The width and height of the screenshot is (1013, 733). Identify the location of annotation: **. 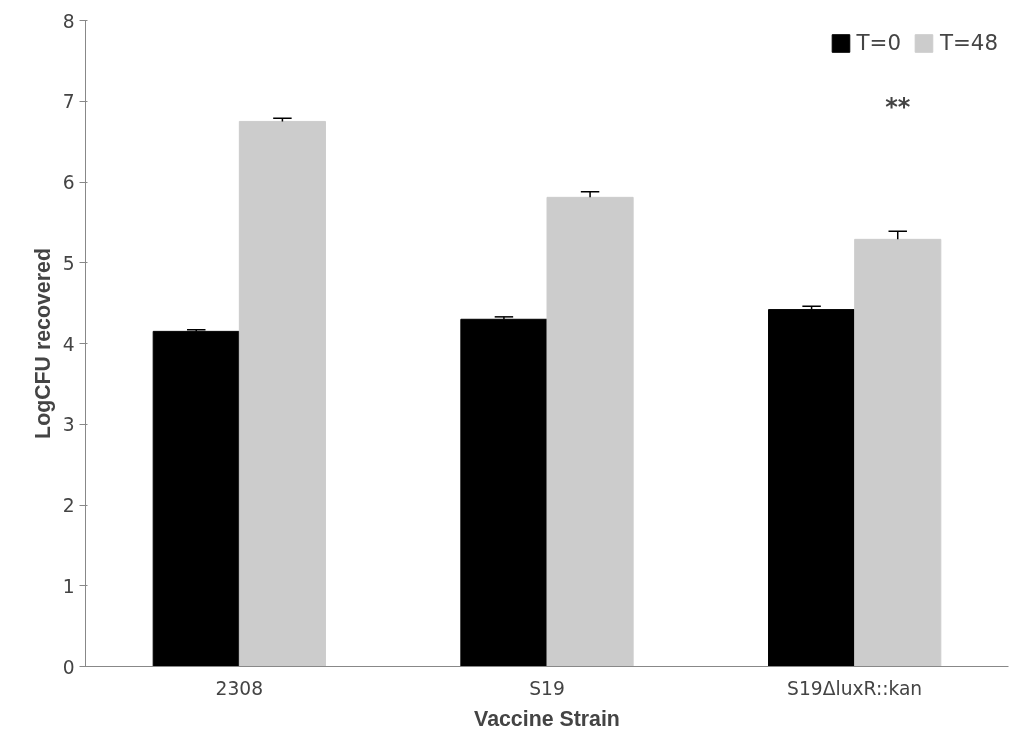
(898, 106).